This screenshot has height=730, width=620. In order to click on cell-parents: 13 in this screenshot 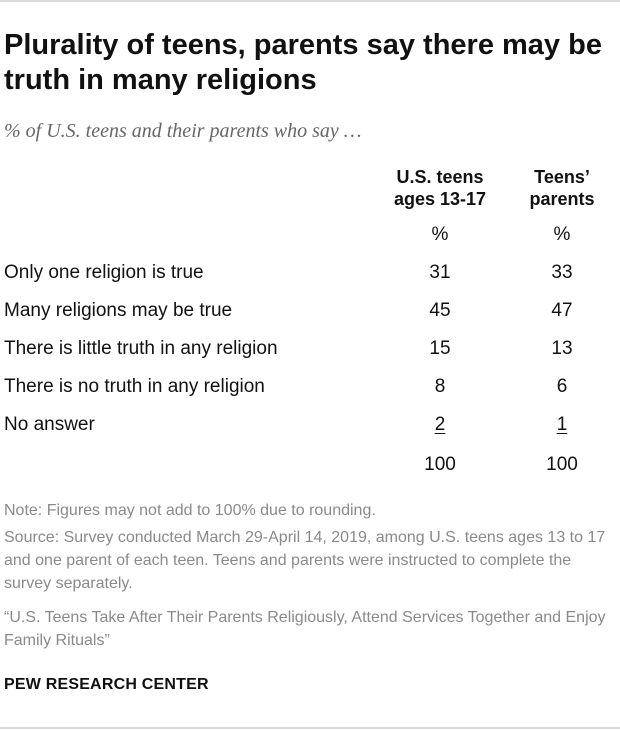, I will do `click(562, 348)`.